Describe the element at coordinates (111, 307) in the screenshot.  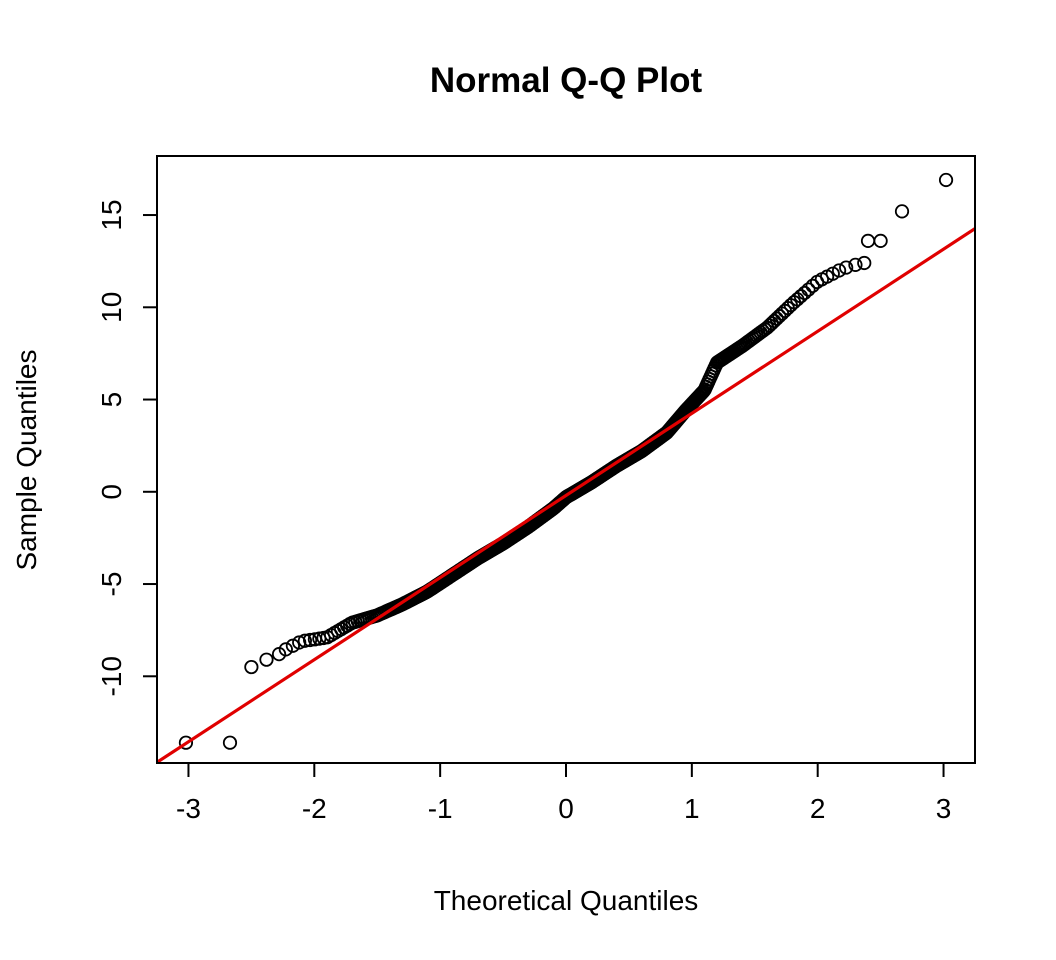
I see `y-tick-label: 10` at that location.